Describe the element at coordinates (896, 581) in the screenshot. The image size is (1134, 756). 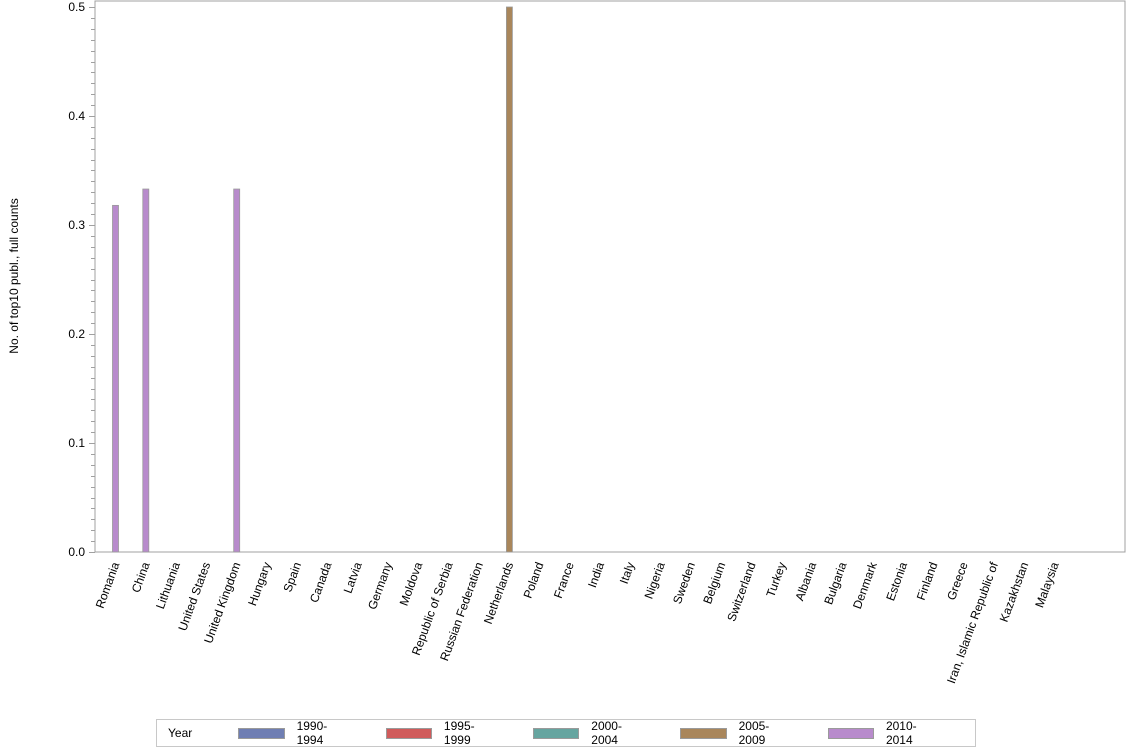
I see `x-tick-label: Estonia` at that location.